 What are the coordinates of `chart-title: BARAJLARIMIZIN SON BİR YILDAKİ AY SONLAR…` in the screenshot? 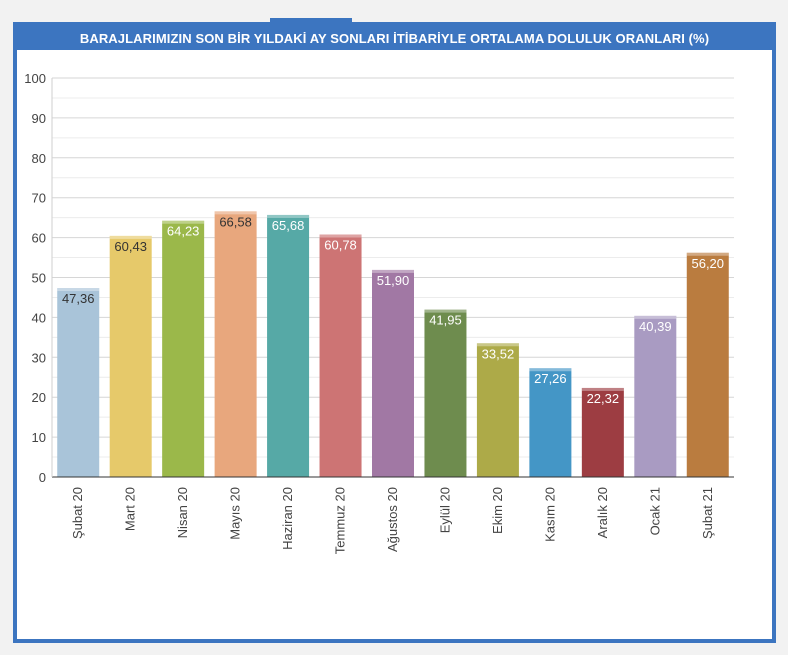 It's located at (394, 38).